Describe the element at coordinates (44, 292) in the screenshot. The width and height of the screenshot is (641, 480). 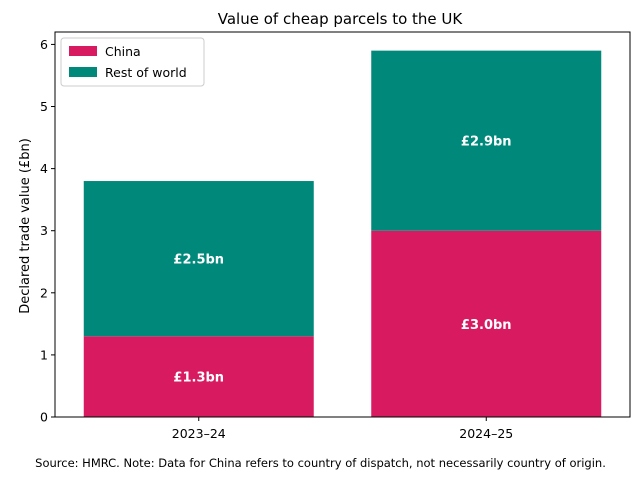
I see `y-tick-label: 2` at that location.